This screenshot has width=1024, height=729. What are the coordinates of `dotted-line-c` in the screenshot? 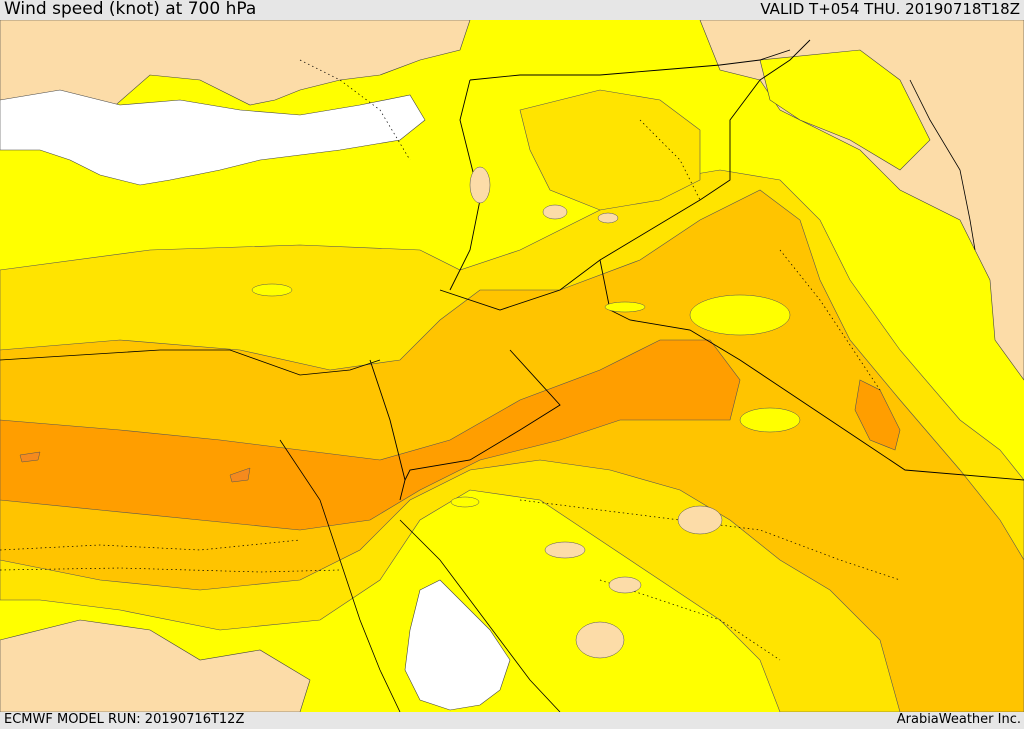 It's located at (710, 540).